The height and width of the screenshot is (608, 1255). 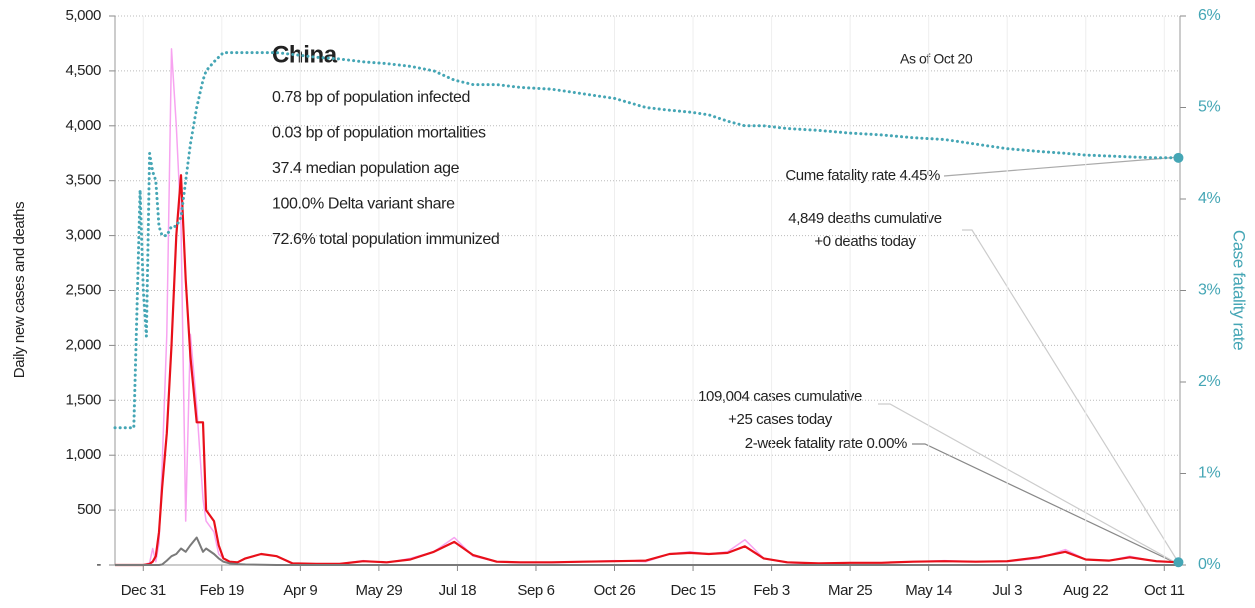 What do you see at coordinates (1209, 15) in the screenshot?
I see `y2-tick-label: 6%` at bounding box center [1209, 15].